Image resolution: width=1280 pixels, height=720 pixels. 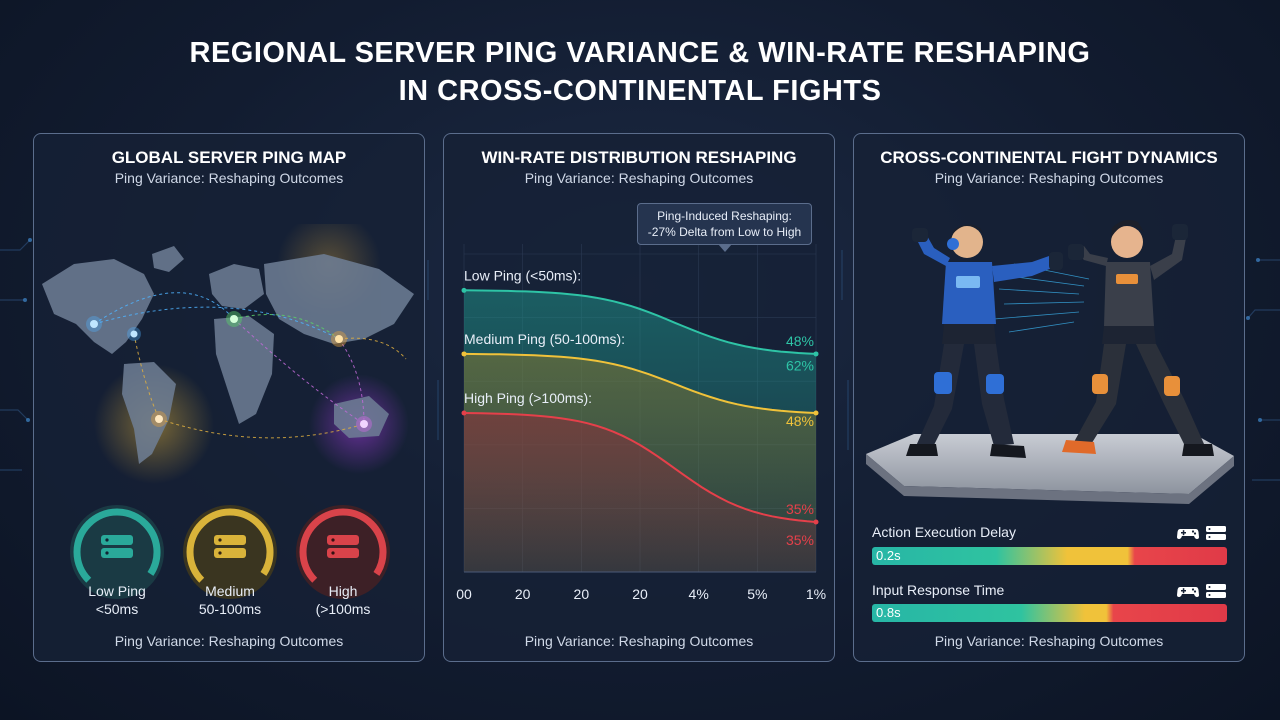 I want to click on gauge-range: 50-100ms, so click(x=230, y=609).